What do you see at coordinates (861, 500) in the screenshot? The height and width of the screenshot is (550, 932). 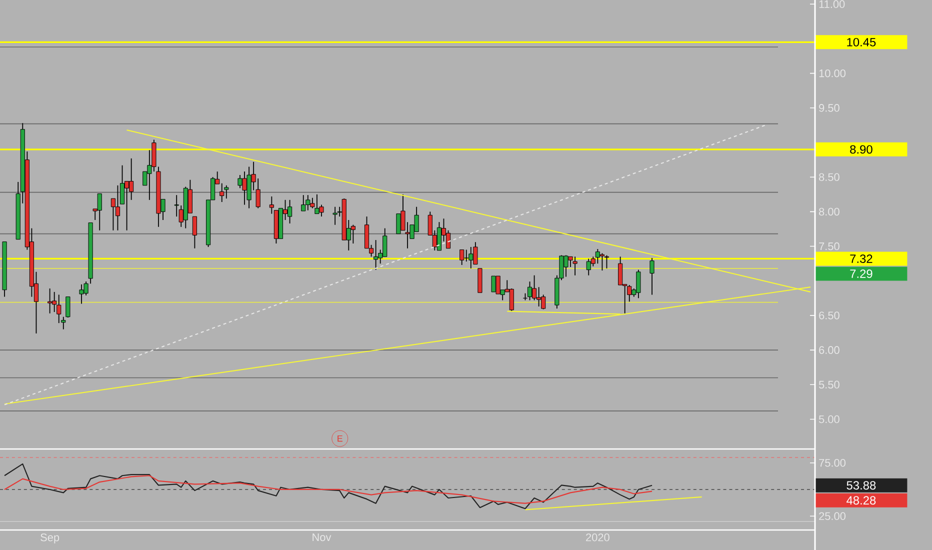 I see `text: 48.28` at bounding box center [861, 500].